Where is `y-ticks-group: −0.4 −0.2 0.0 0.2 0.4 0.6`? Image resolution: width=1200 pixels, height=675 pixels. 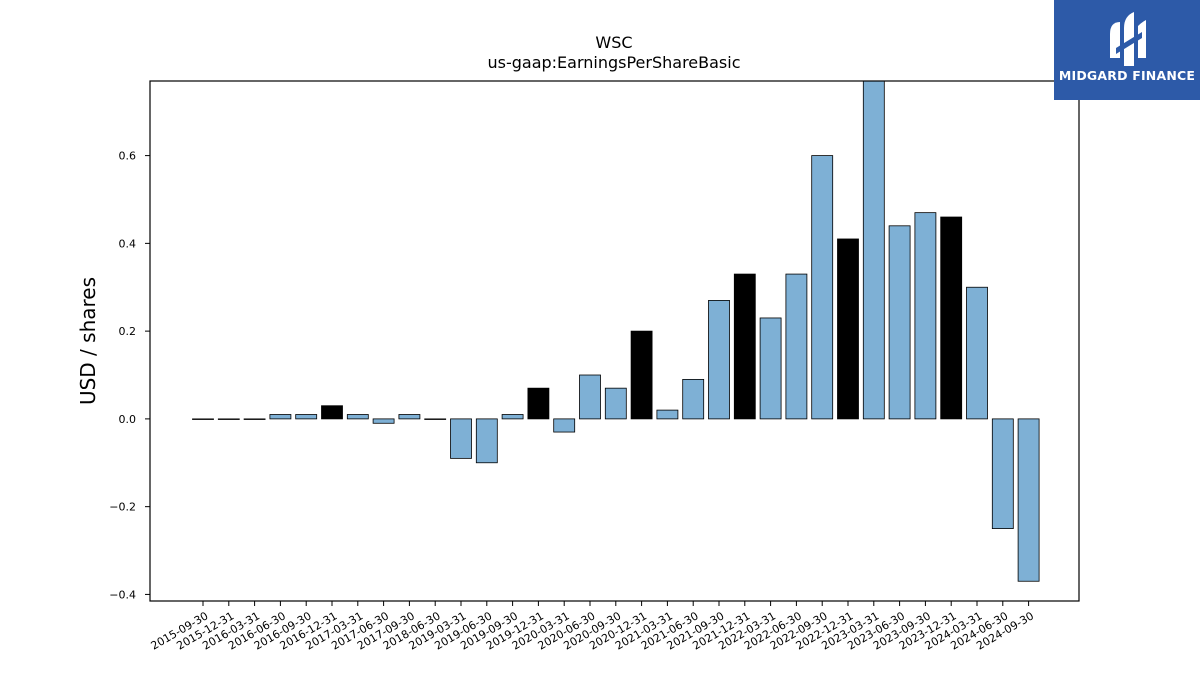 y-ticks-group: −0.4 −0.2 0.0 0.2 0.4 0.6 is located at coordinates (129, 375).